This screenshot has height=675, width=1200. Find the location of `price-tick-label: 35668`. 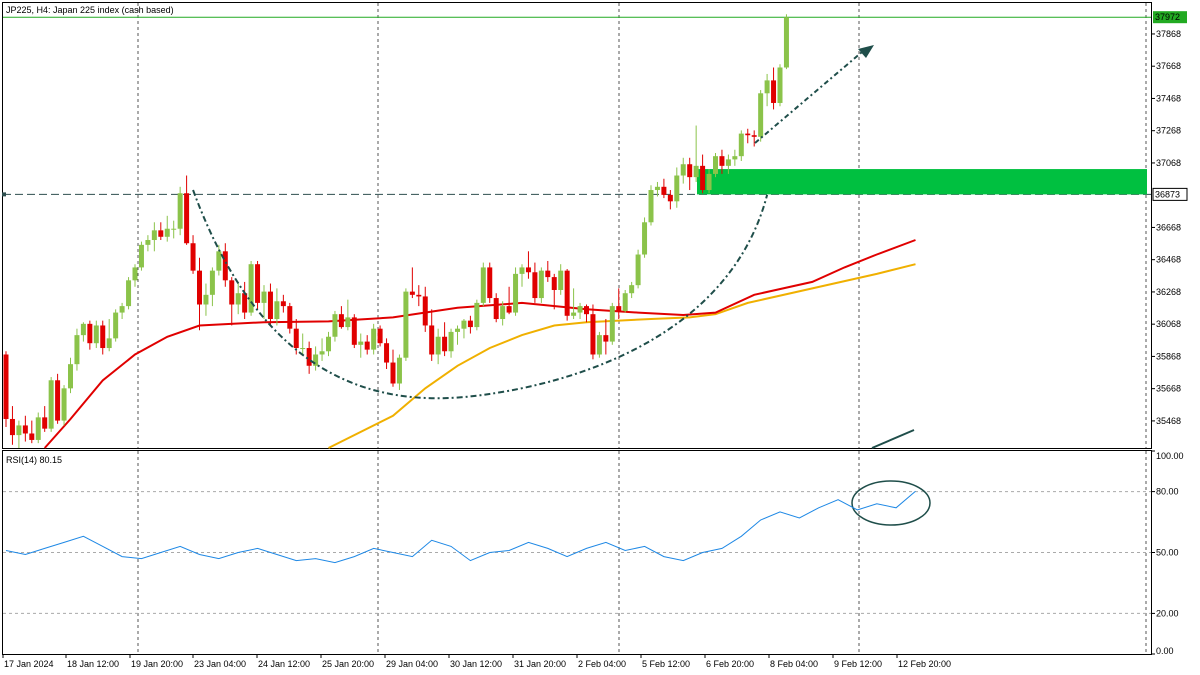

price-tick-label: 35668 is located at coordinates (1168, 389).